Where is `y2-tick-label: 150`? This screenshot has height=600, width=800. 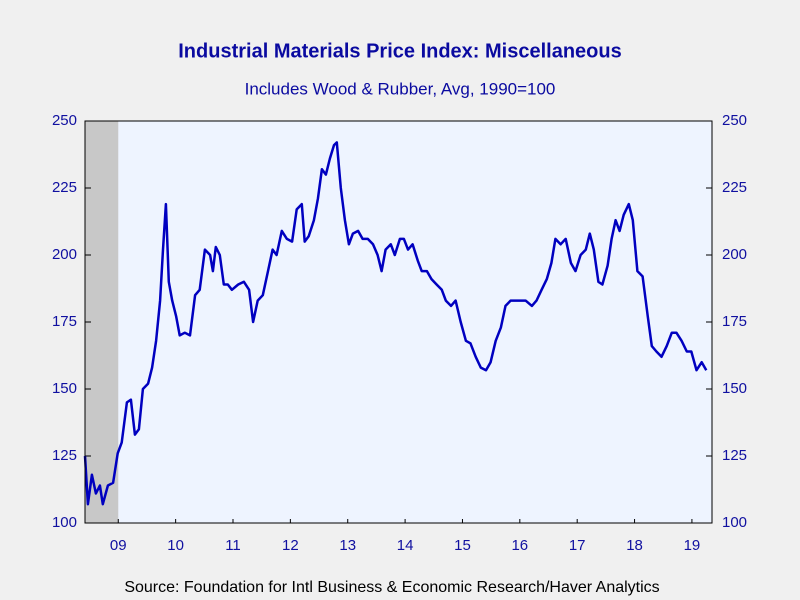
y2-tick-label: 150 is located at coordinates (734, 388).